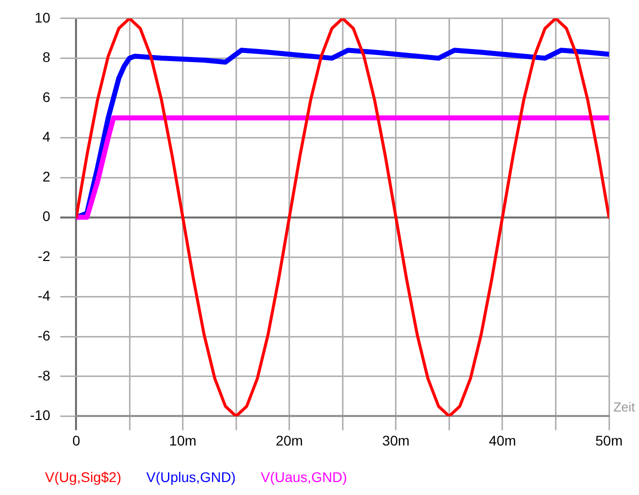 This screenshot has width=639, height=495. I want to click on x-tick-label: 20m, so click(289, 440).